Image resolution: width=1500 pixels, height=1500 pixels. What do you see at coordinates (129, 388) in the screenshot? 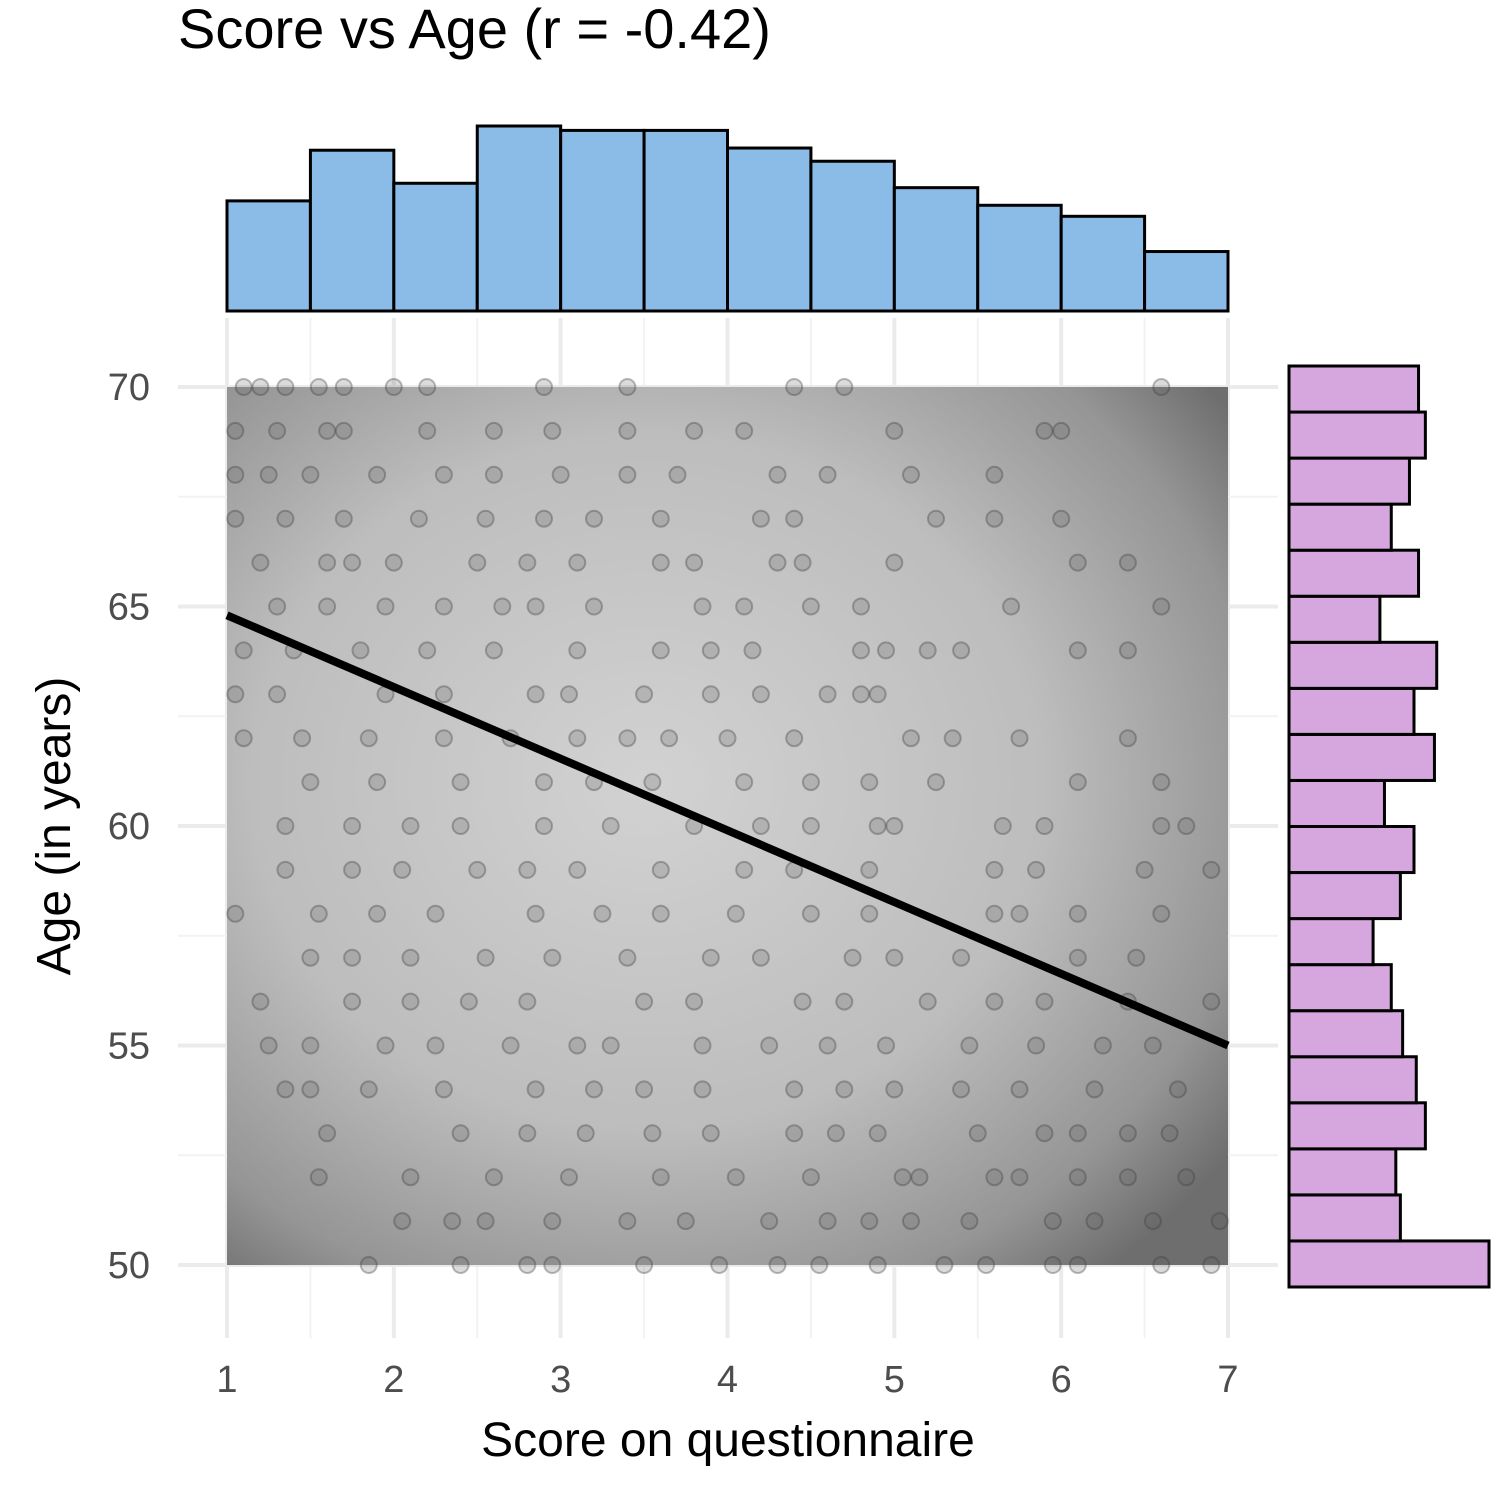
I see `y-tick-label: 70` at bounding box center [129, 388].